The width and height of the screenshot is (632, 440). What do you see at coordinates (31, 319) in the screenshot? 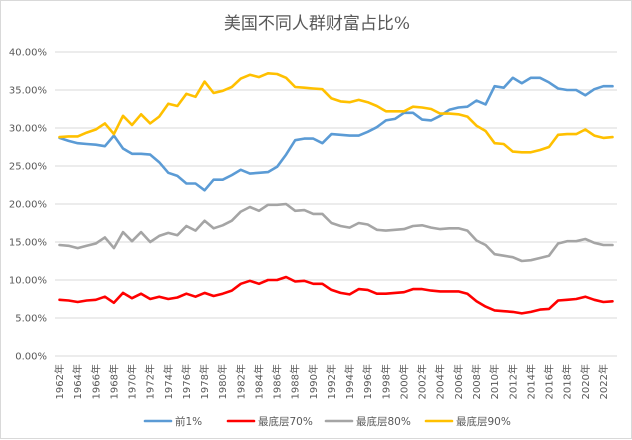
I see `y-tick-label: 5.00%` at bounding box center [31, 319].